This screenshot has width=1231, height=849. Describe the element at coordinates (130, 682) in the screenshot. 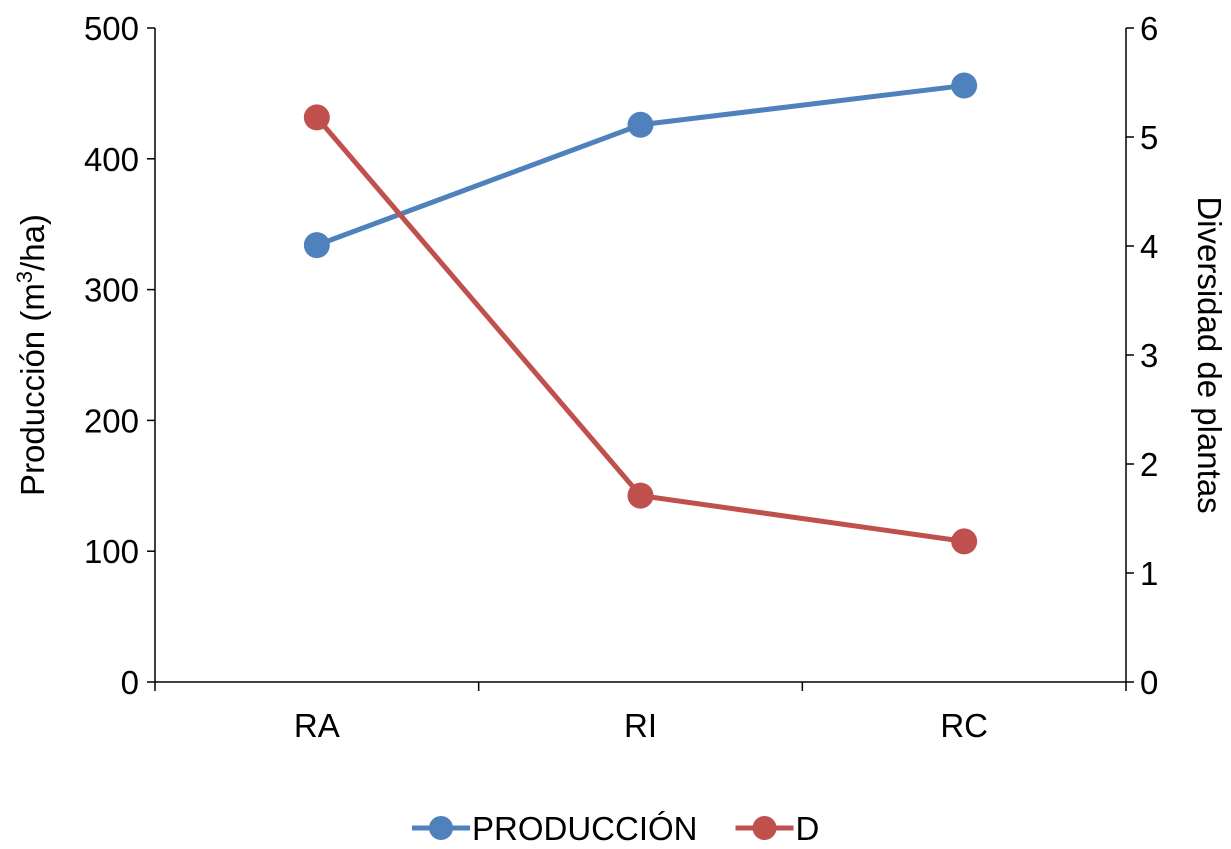

I see `left-tick-label: 0` at that location.